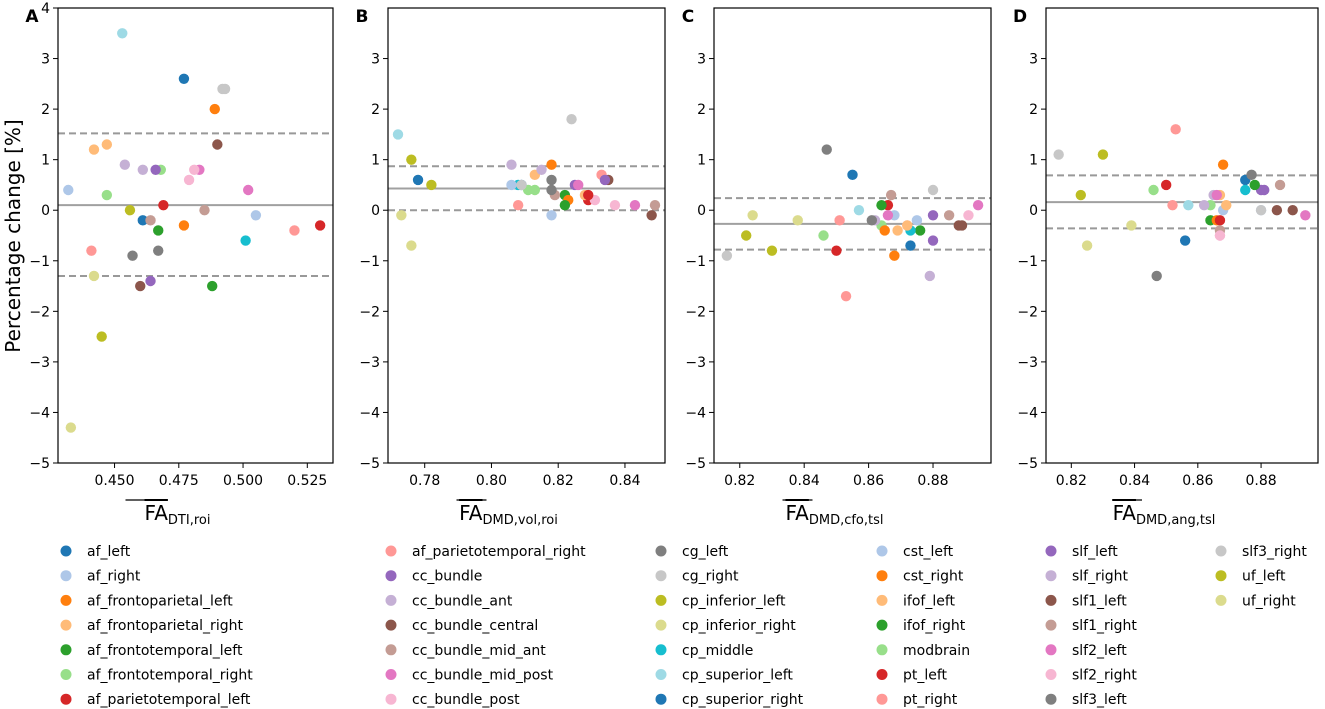  I want to click on x-axis-label: FADTI,roi, so click(178, 514).